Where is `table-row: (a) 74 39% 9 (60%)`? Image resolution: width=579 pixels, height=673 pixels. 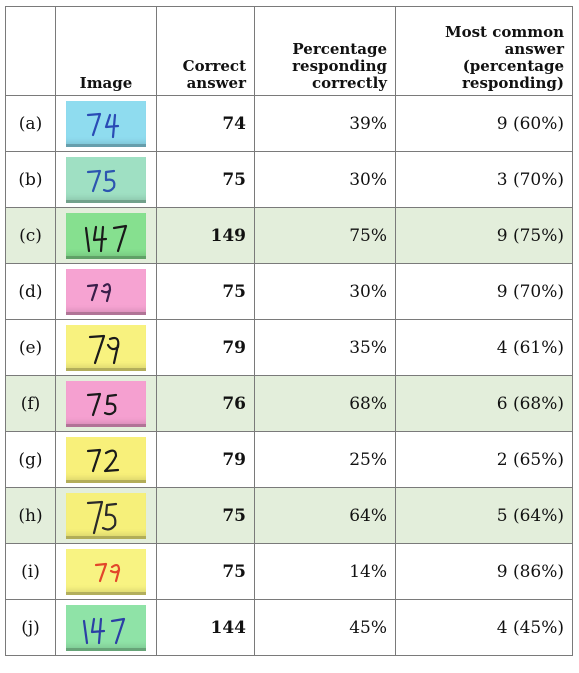 table-row: (a) 74 39% 9 (60%) is located at coordinates (289, 123).